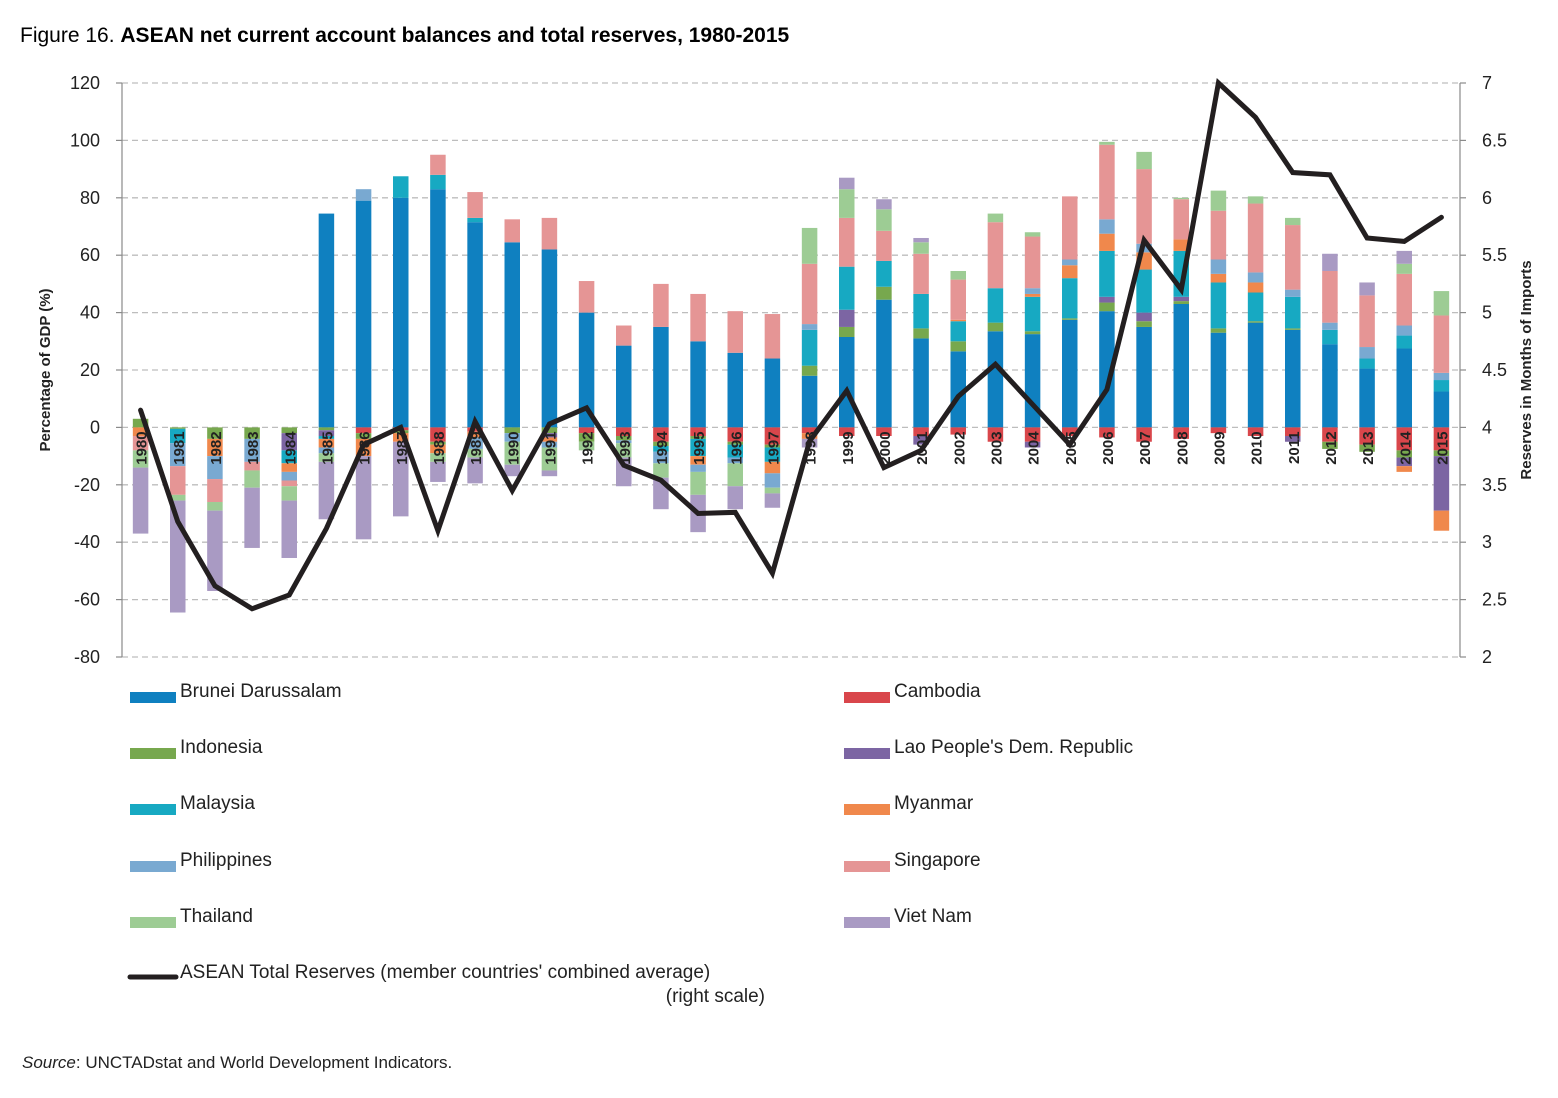 The image size is (1558, 1098). What do you see at coordinates (549, 347) in the screenshot?
I see `bar-stack-1991` at bounding box center [549, 347].